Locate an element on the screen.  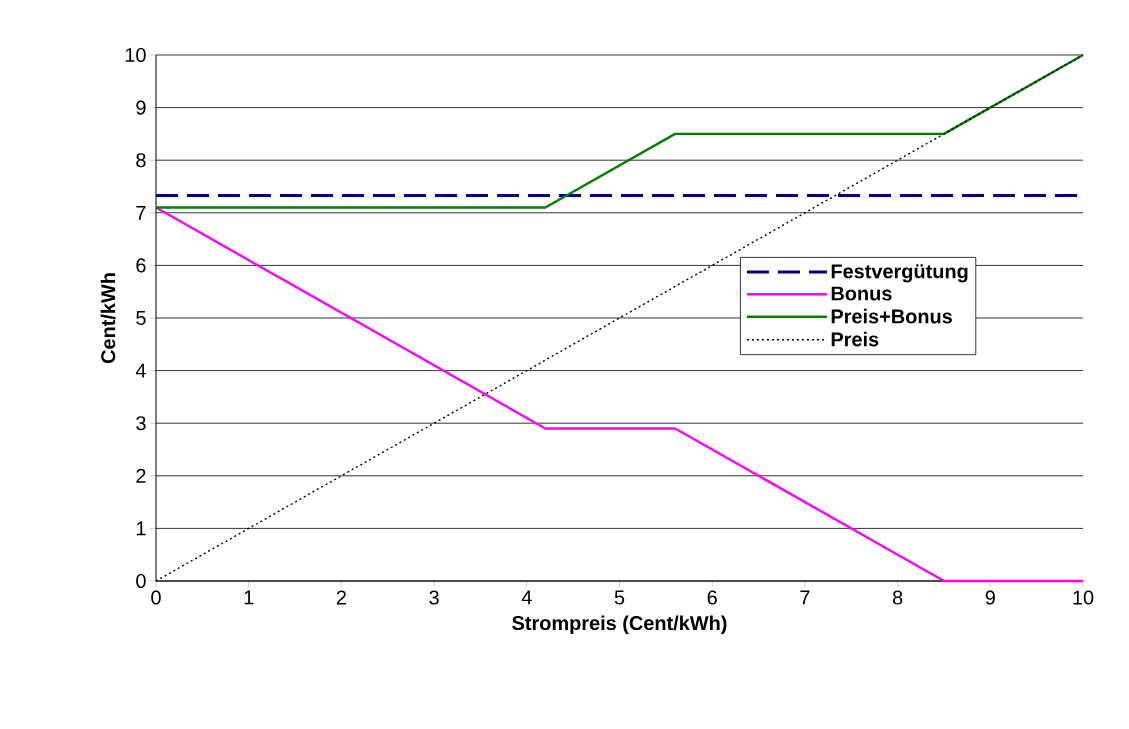
y-tick-label: 1 is located at coordinates (141, 528).